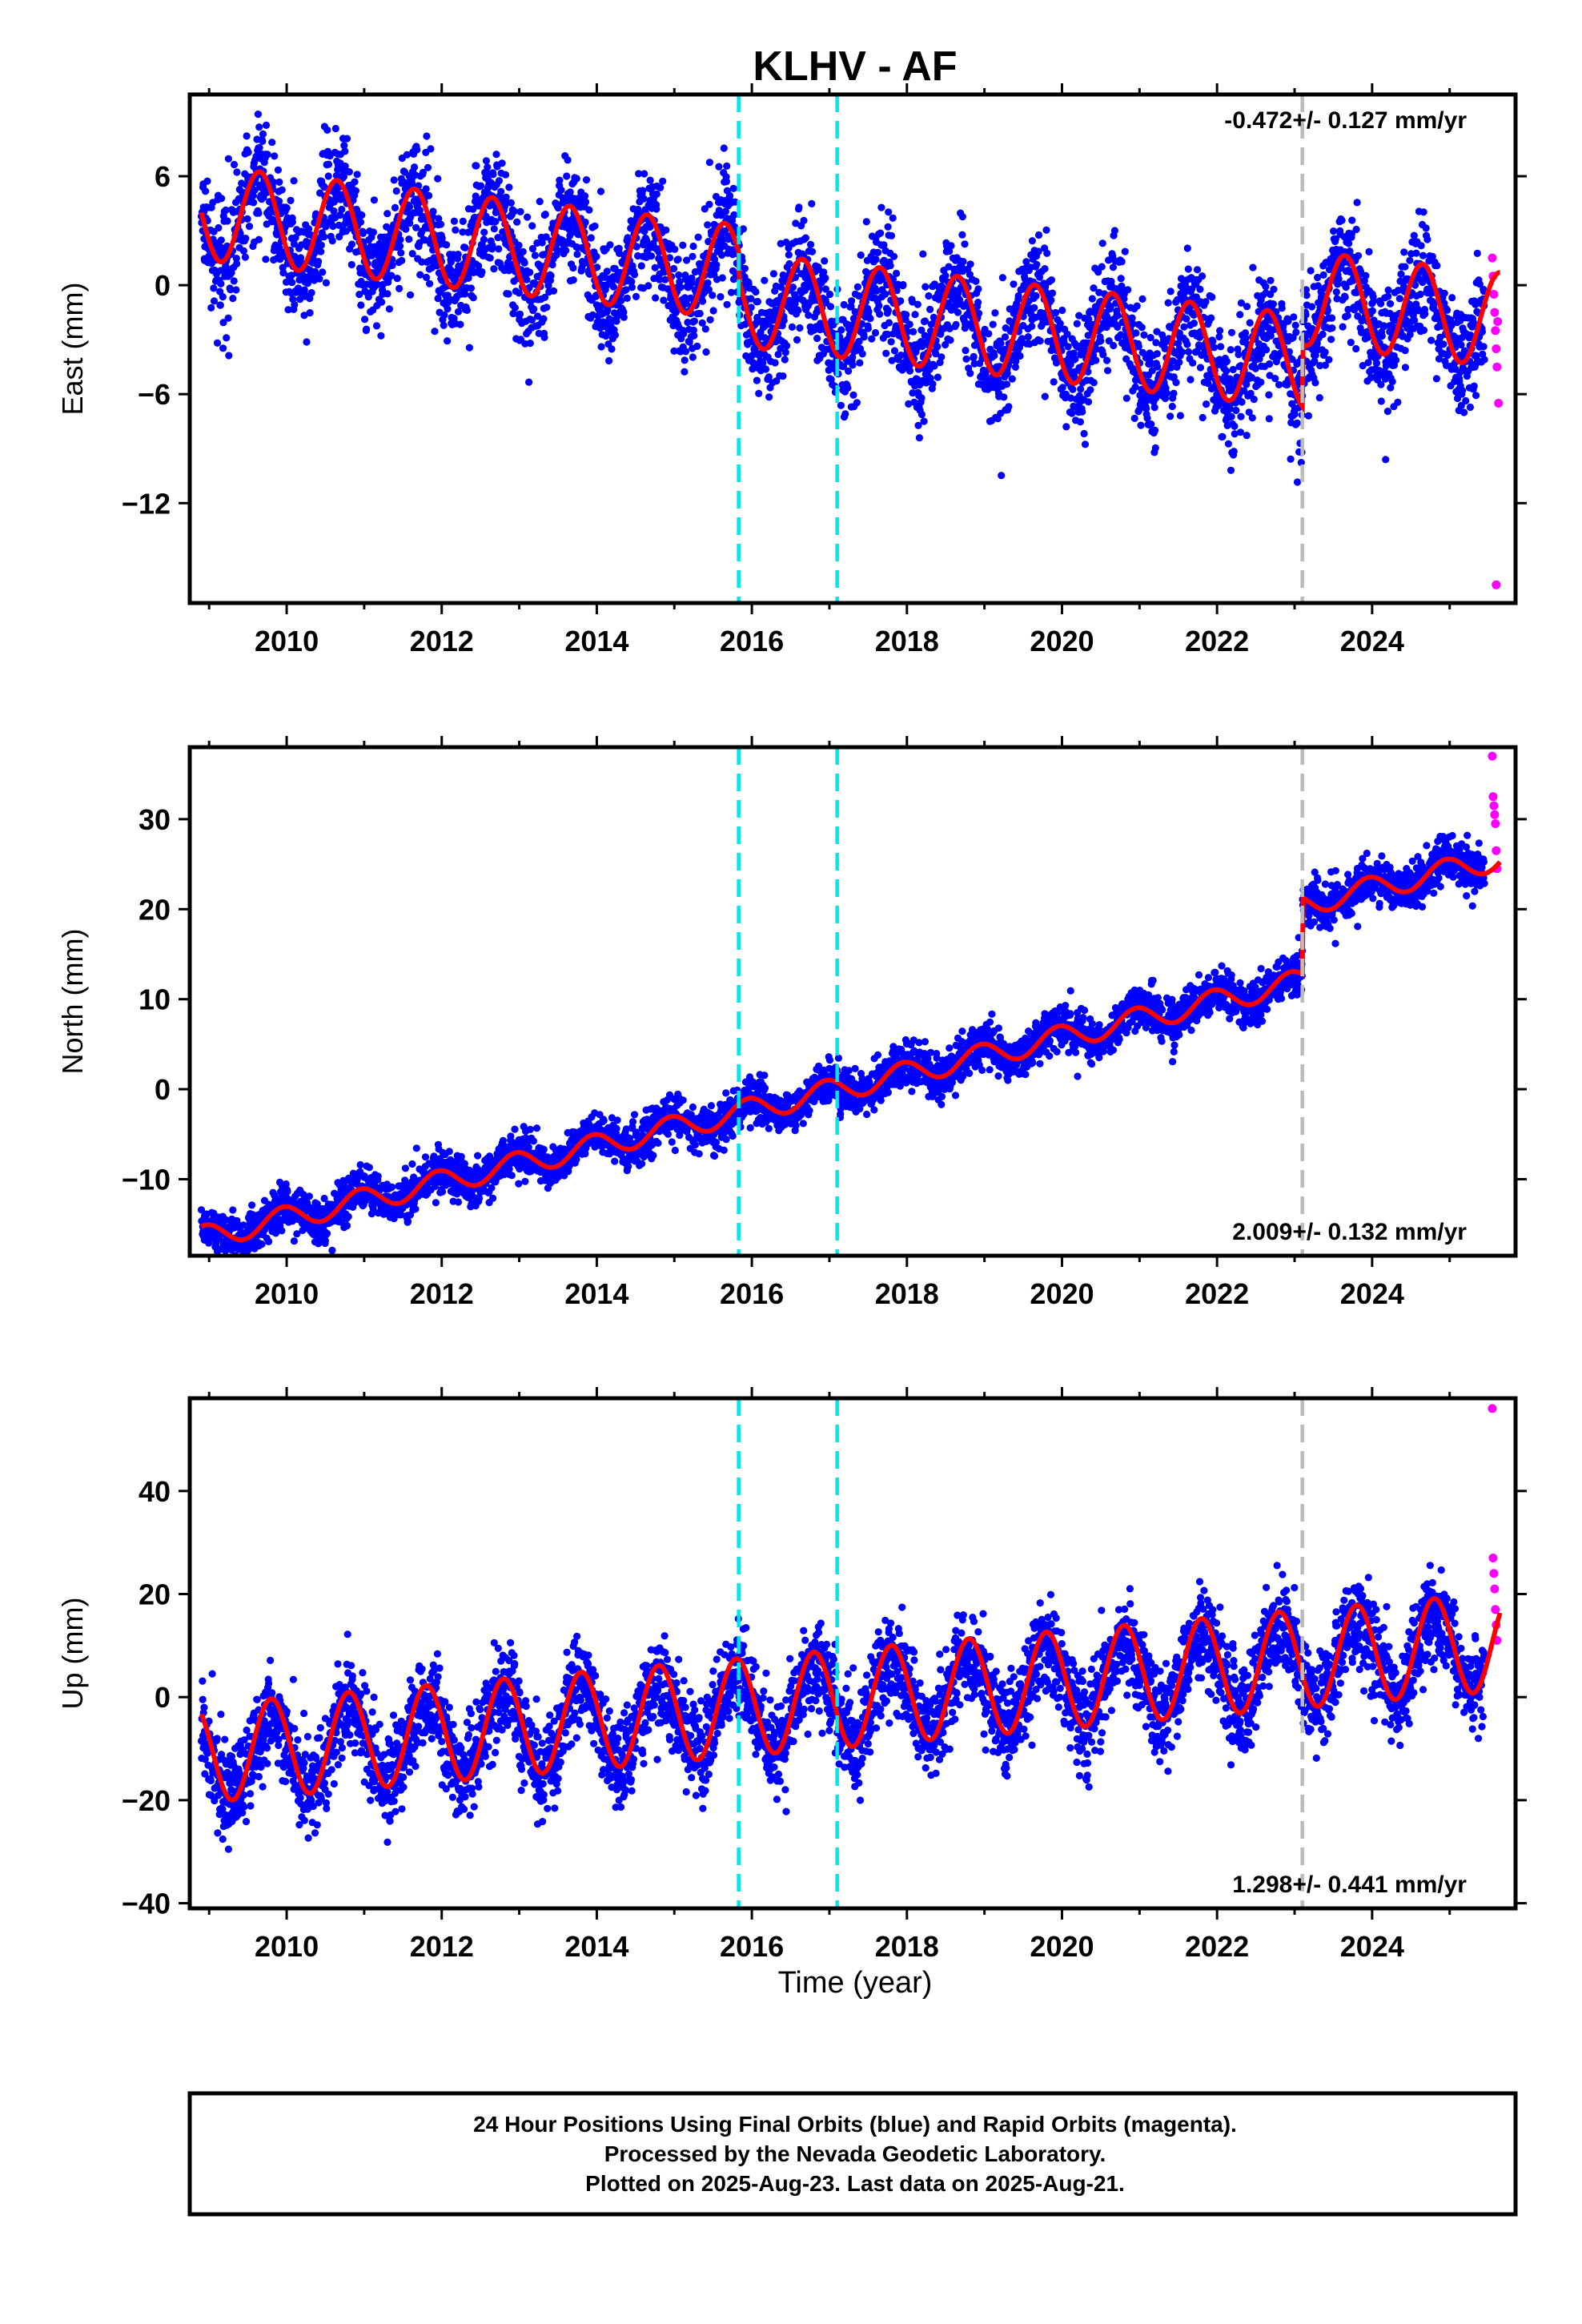  I want to click on y-tick-label: 6, so click(163, 176).